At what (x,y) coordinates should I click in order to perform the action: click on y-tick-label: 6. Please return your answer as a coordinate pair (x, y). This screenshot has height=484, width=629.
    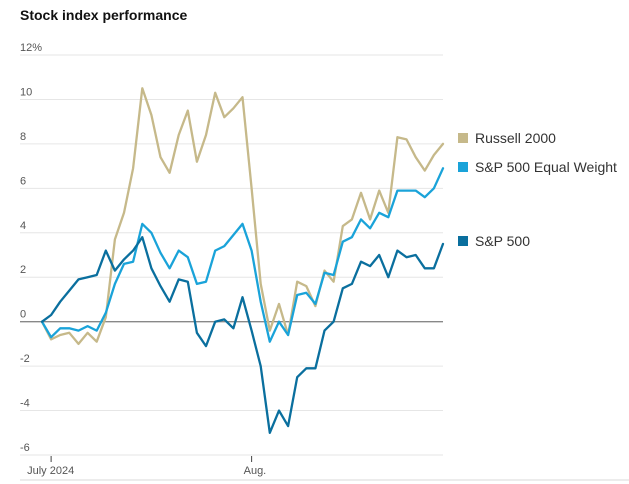
    Looking at the image, I should click on (23, 181).